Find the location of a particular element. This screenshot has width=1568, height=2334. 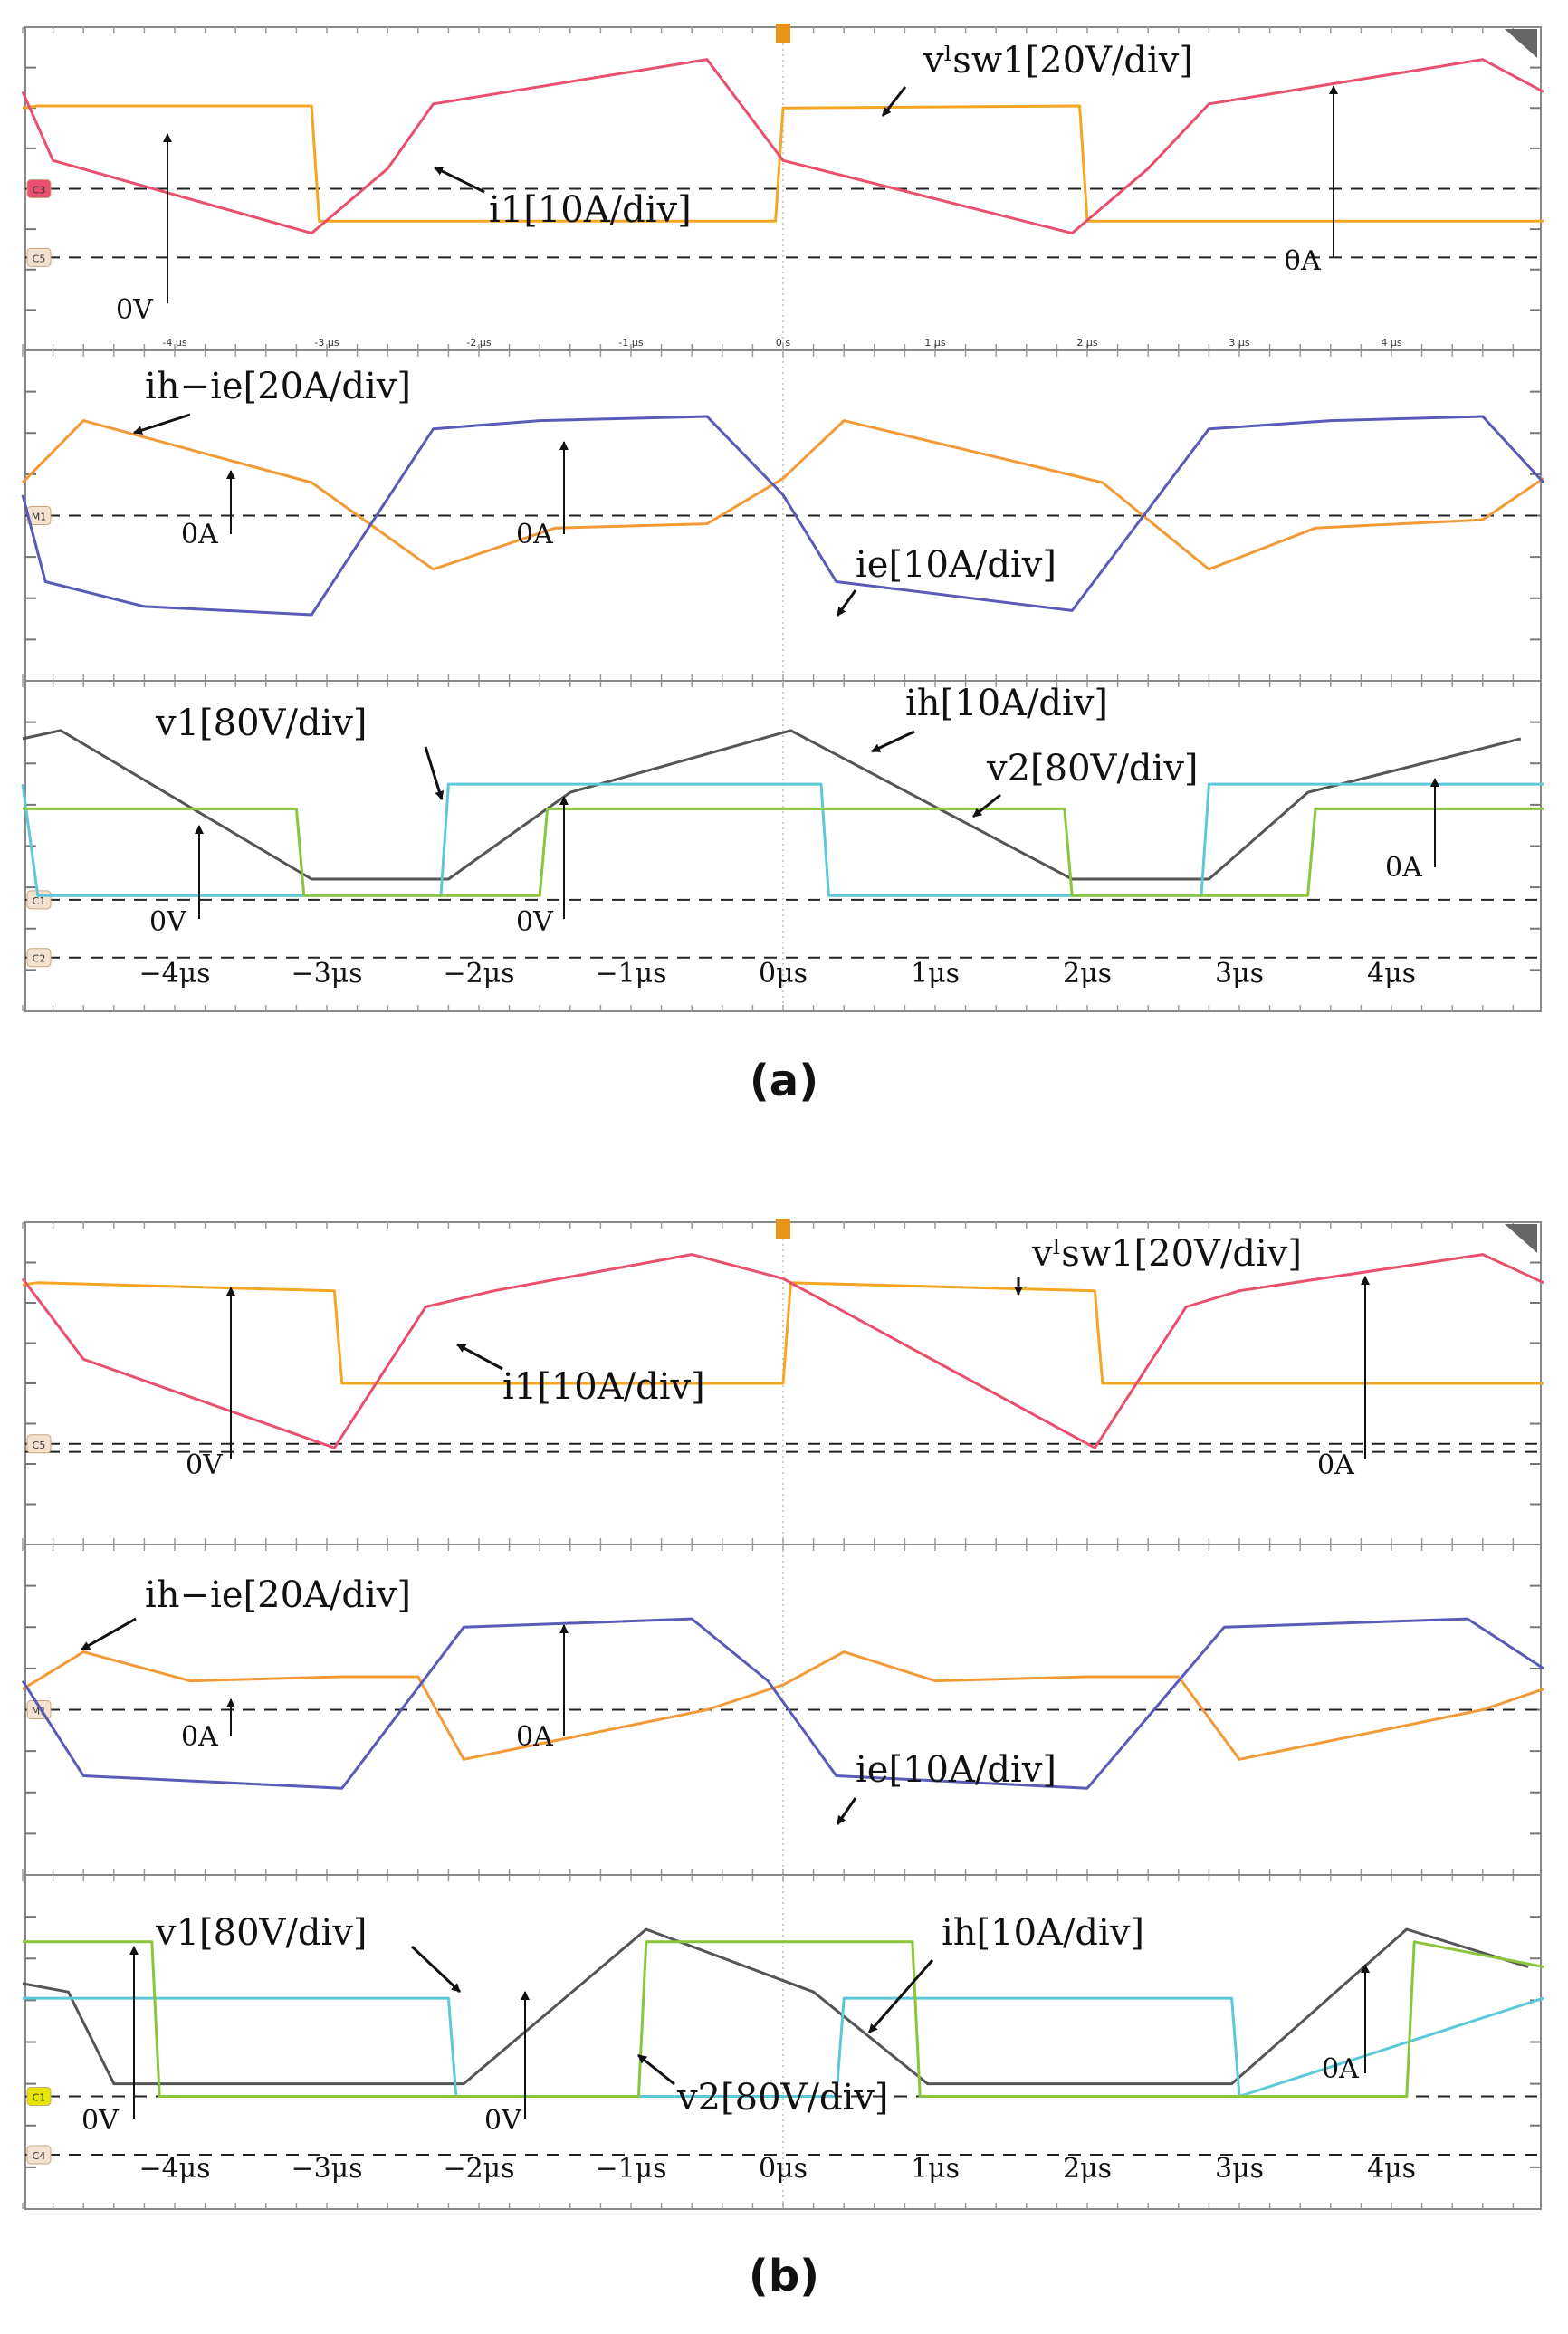

scope-tick-label: 0 s is located at coordinates (783, 343).